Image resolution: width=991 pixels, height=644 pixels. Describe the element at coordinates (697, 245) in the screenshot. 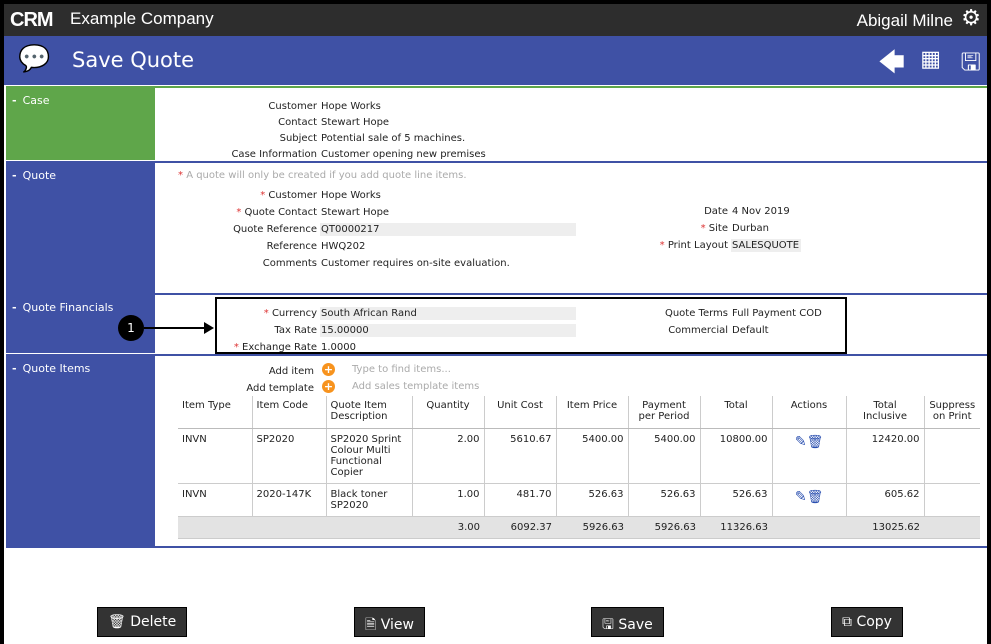

I see `label-text: Print Layout` at that location.